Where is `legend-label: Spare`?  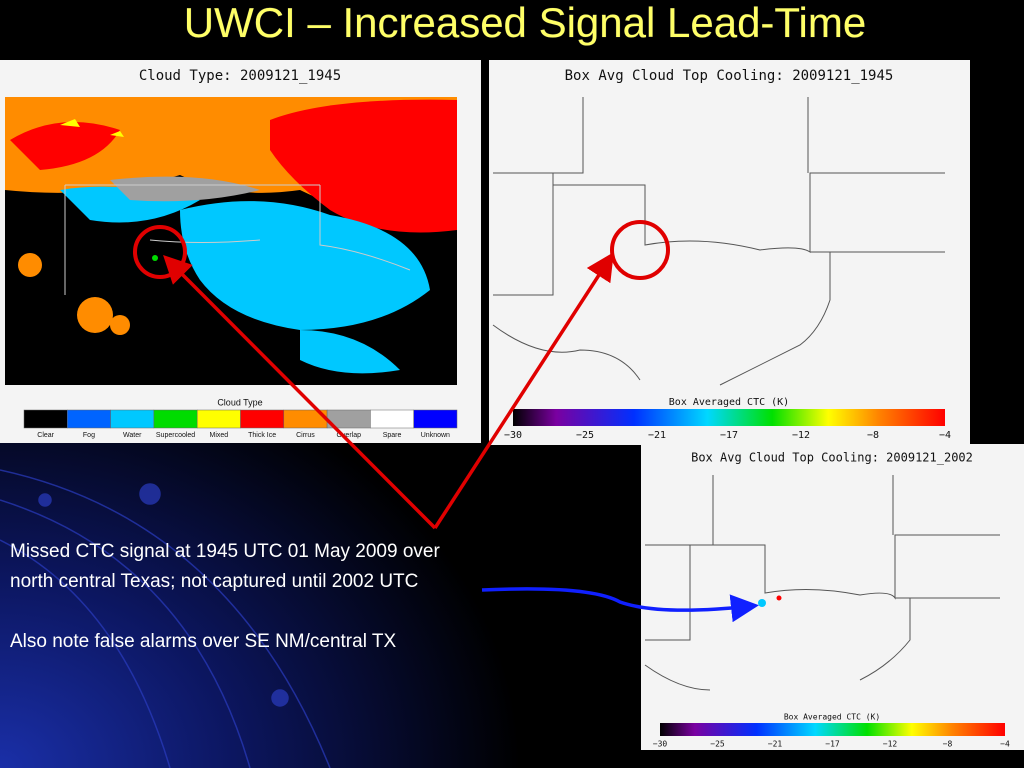 legend-label: Spare is located at coordinates (392, 435).